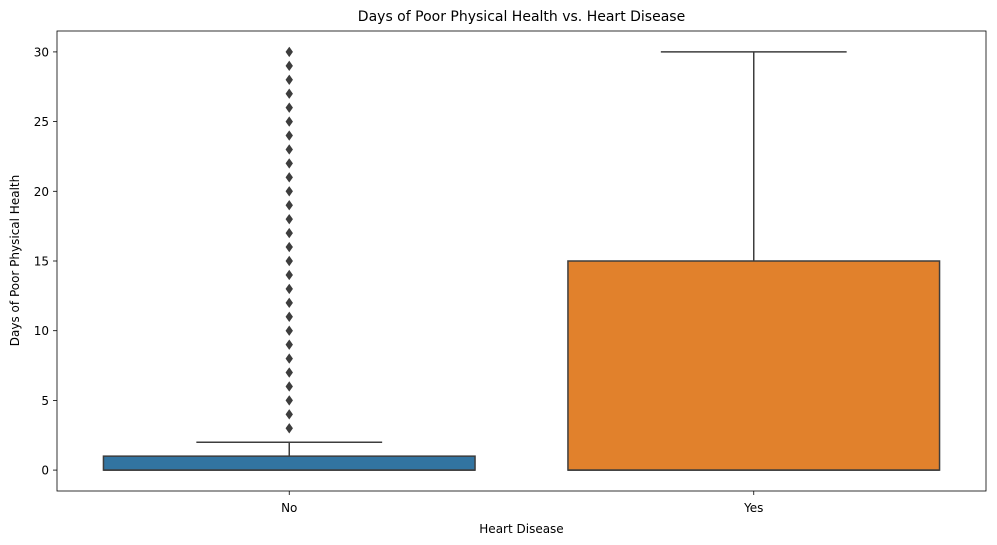 The image size is (997, 545). I want to click on y-tick-label: 30, so click(41, 52).